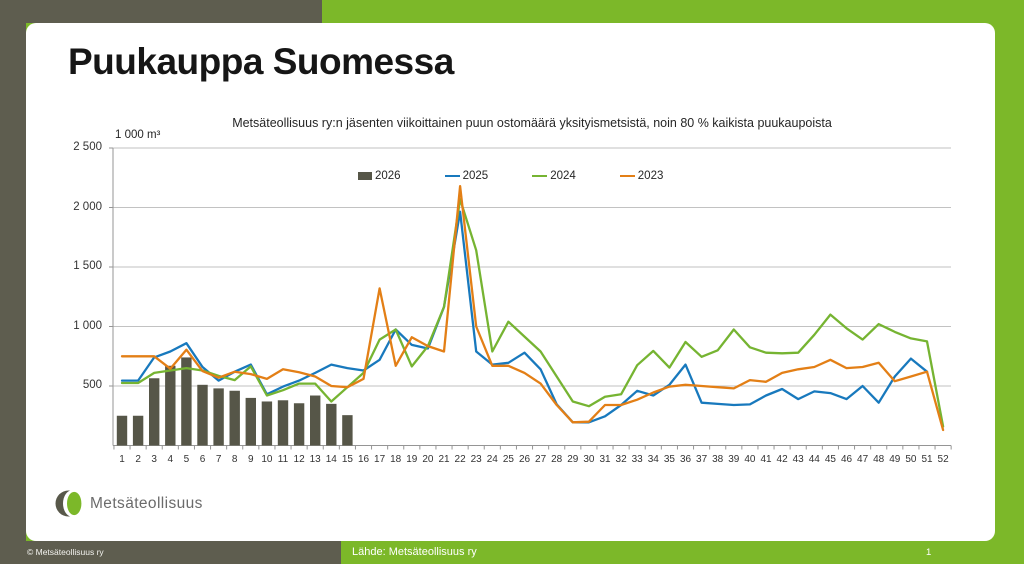  Describe the element at coordinates (766, 459) in the screenshot. I see `x-tick-label: 41` at that location.